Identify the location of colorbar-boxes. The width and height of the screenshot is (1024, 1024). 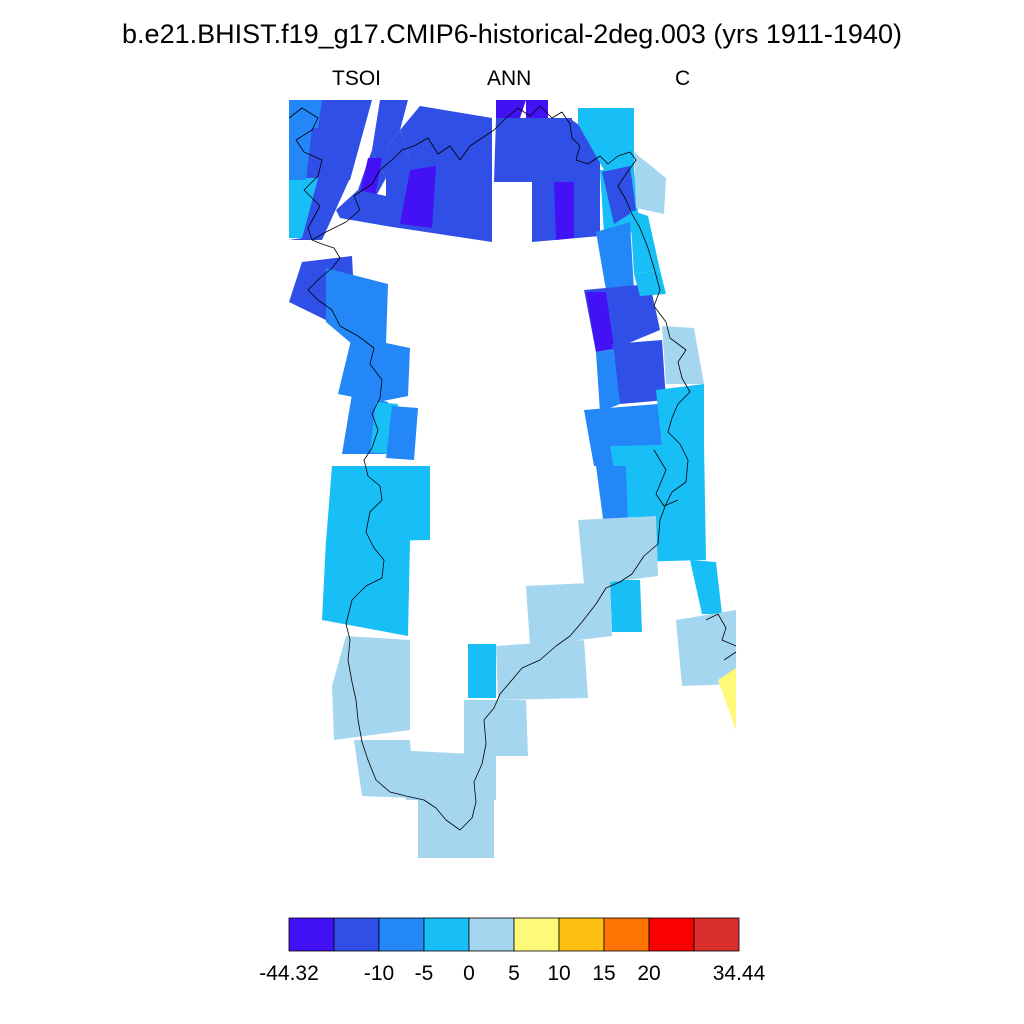
(514, 934).